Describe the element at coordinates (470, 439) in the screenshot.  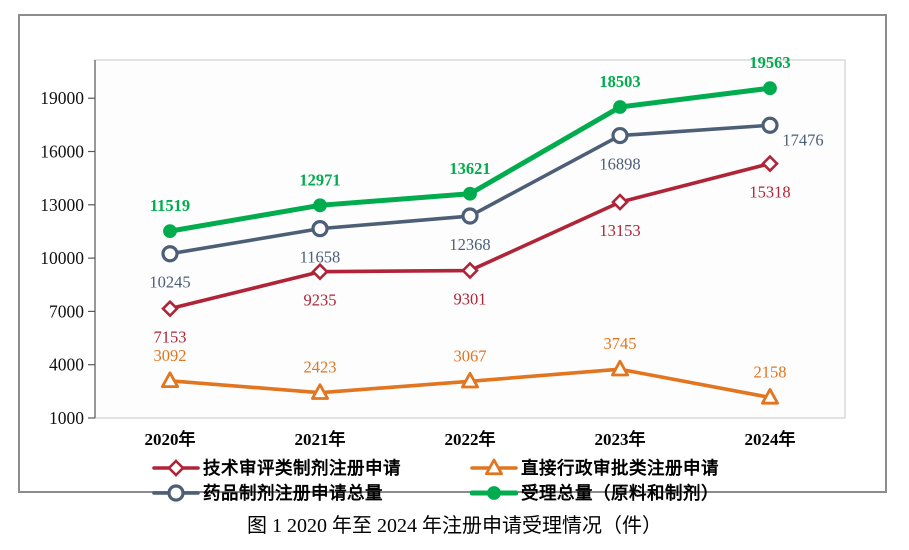
I see `x-axis-tick-label: 2022年` at that location.